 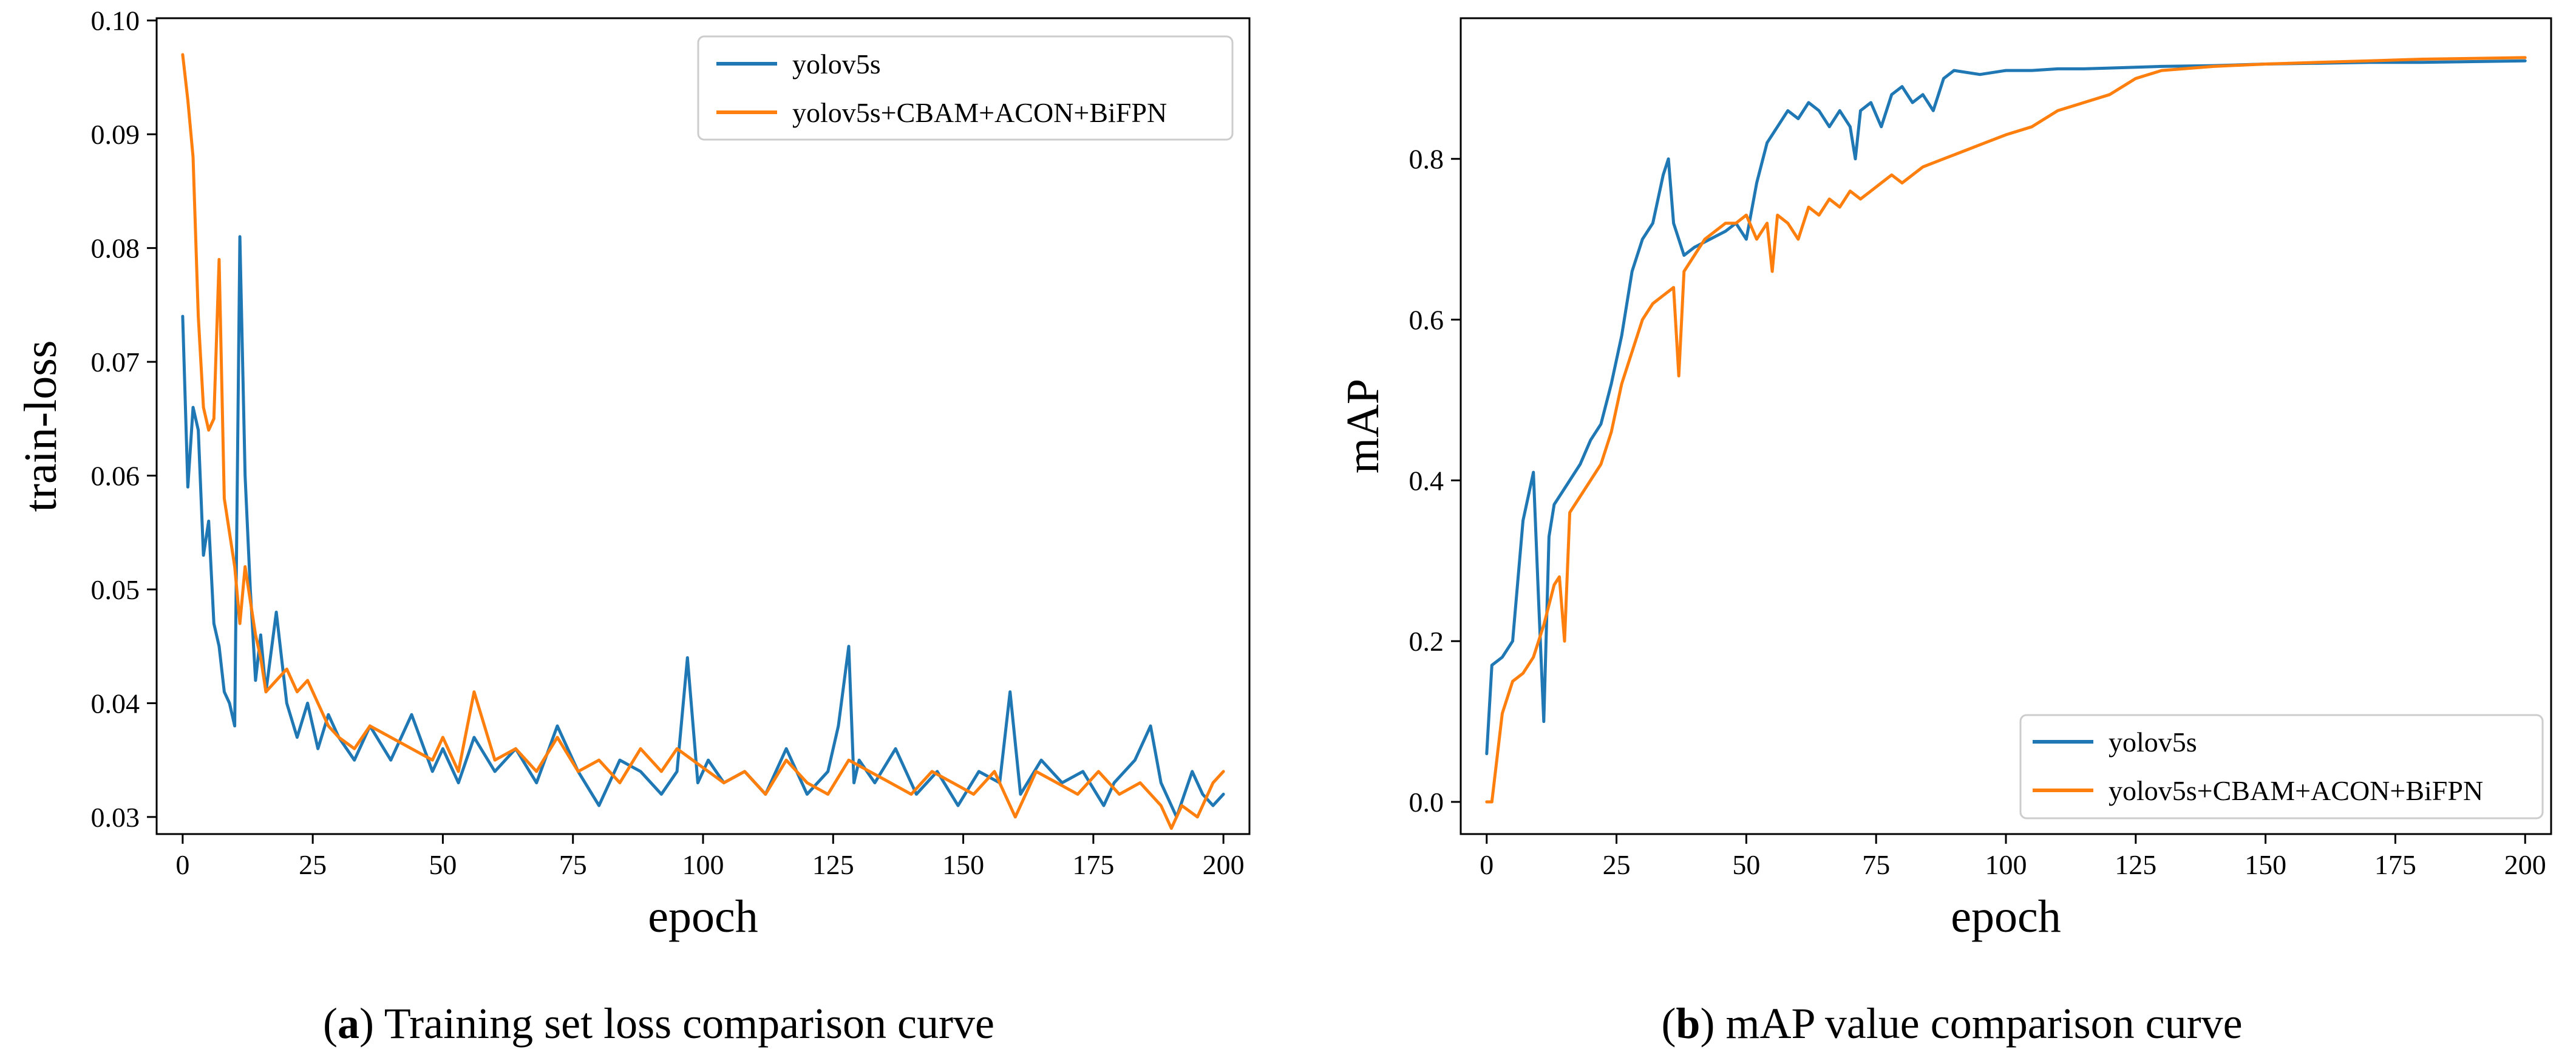 What do you see at coordinates (658, 1023) in the screenshot?
I see `caption-a: (a) Training set loss comparison curve` at bounding box center [658, 1023].